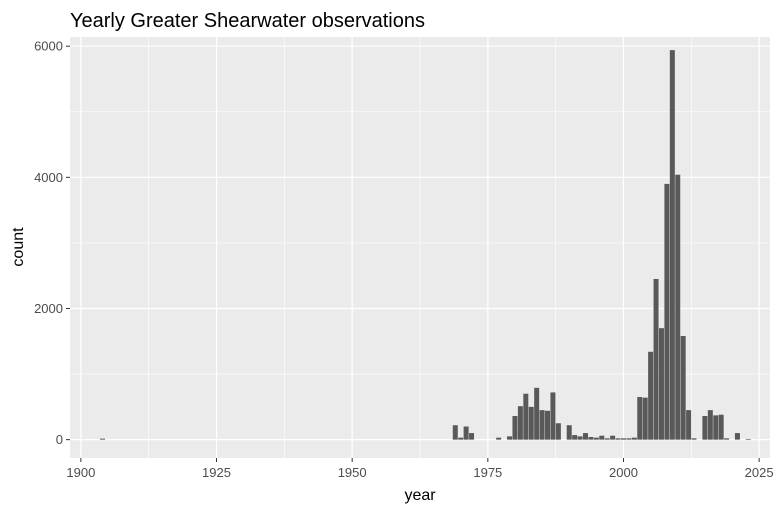  Describe the element at coordinates (759, 472) in the screenshot. I see `x-tick-label: 2025` at that location.